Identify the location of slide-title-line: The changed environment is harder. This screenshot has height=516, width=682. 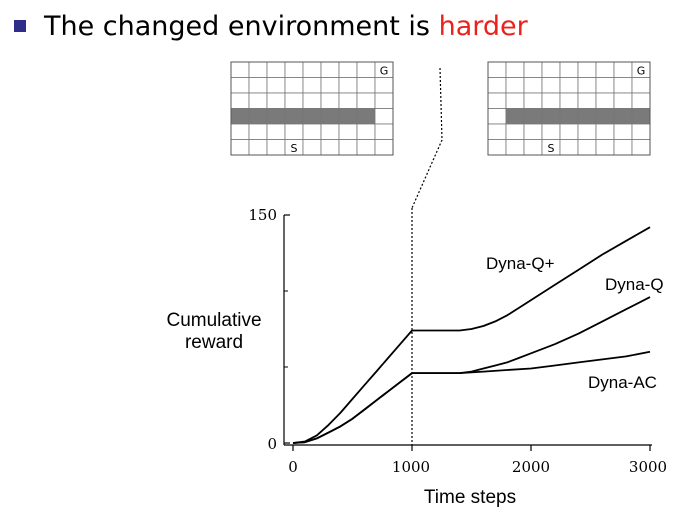
(271, 26).